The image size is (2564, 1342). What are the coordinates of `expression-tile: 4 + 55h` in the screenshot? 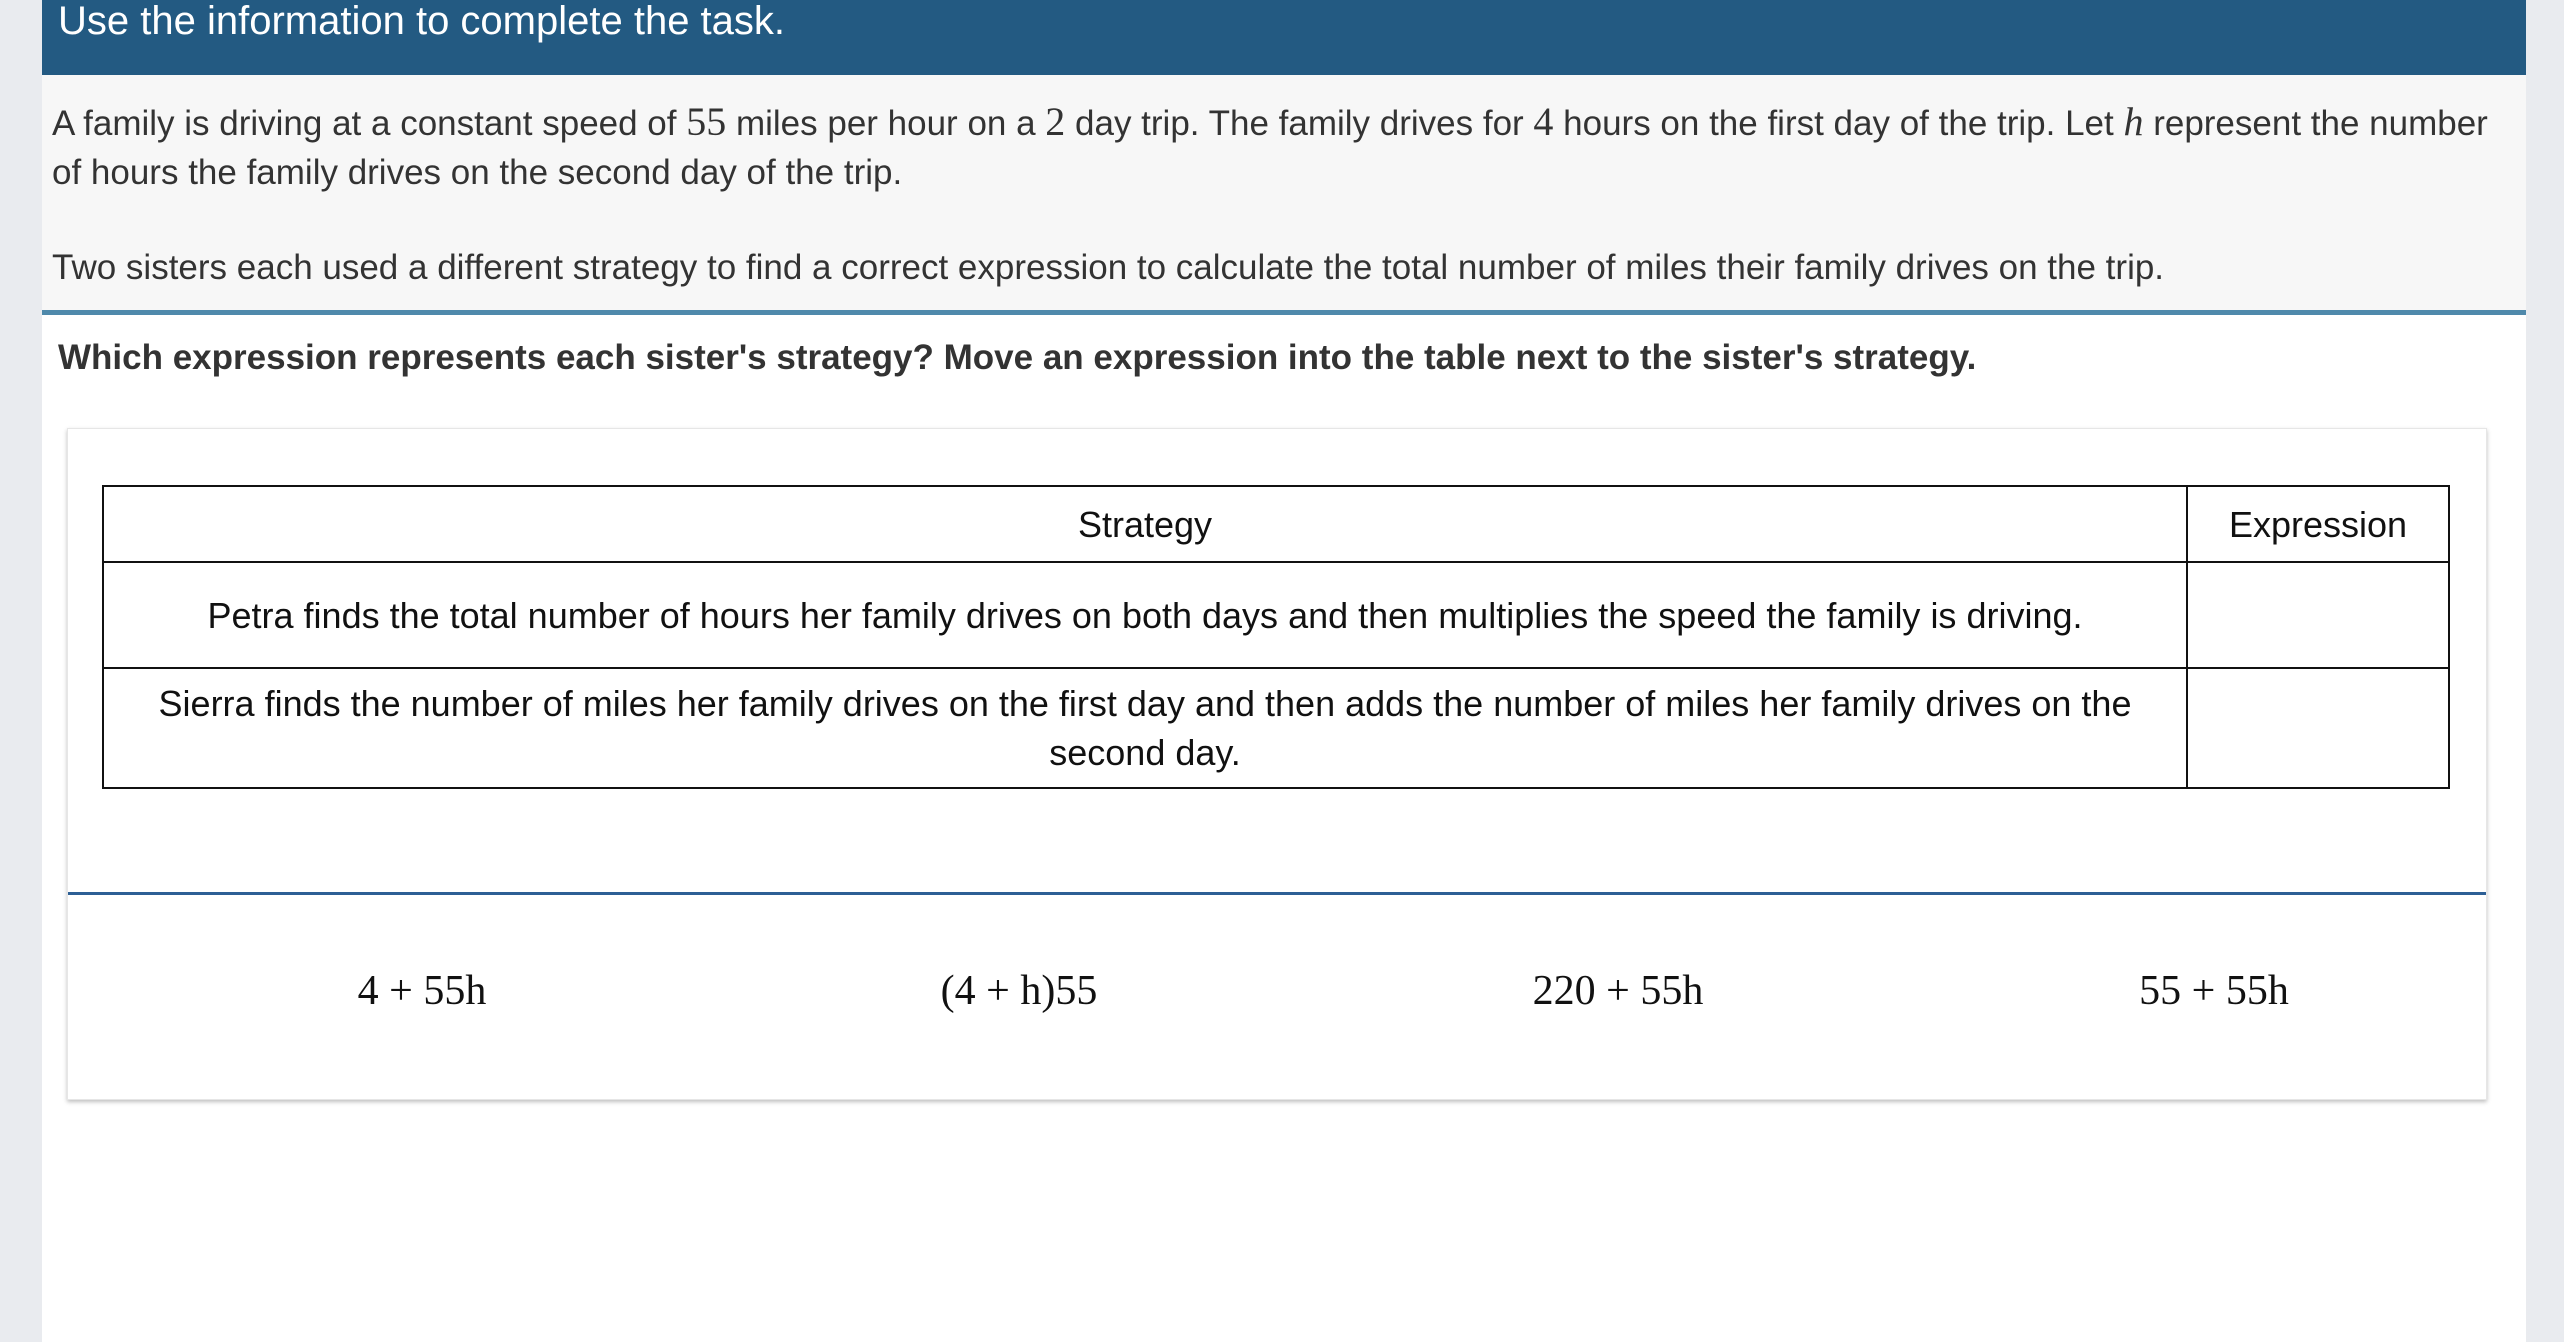 It's located at (422, 991).